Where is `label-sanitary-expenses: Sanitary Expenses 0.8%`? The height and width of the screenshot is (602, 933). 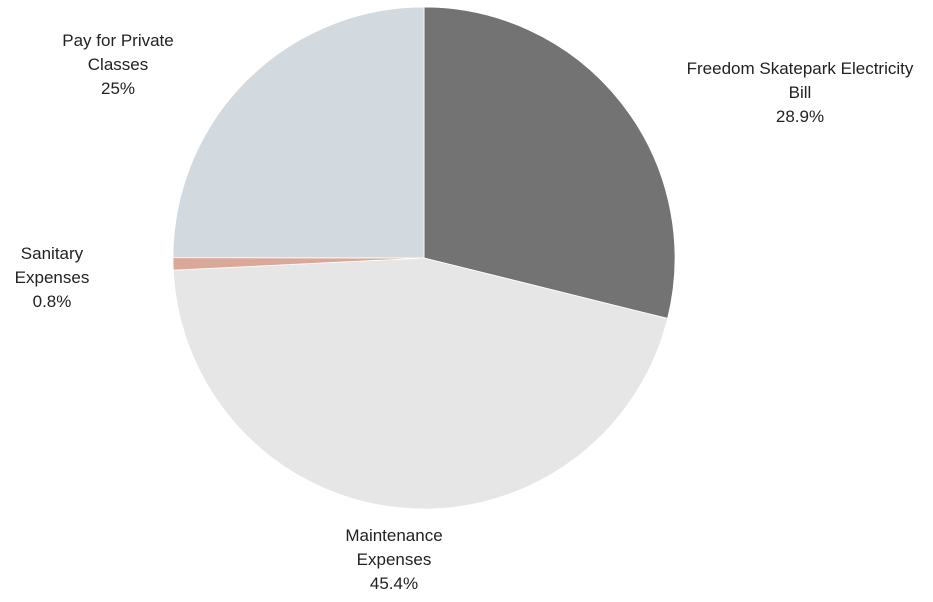
label-sanitary-expenses: Sanitary Expenses 0.8% is located at coordinates (52, 278).